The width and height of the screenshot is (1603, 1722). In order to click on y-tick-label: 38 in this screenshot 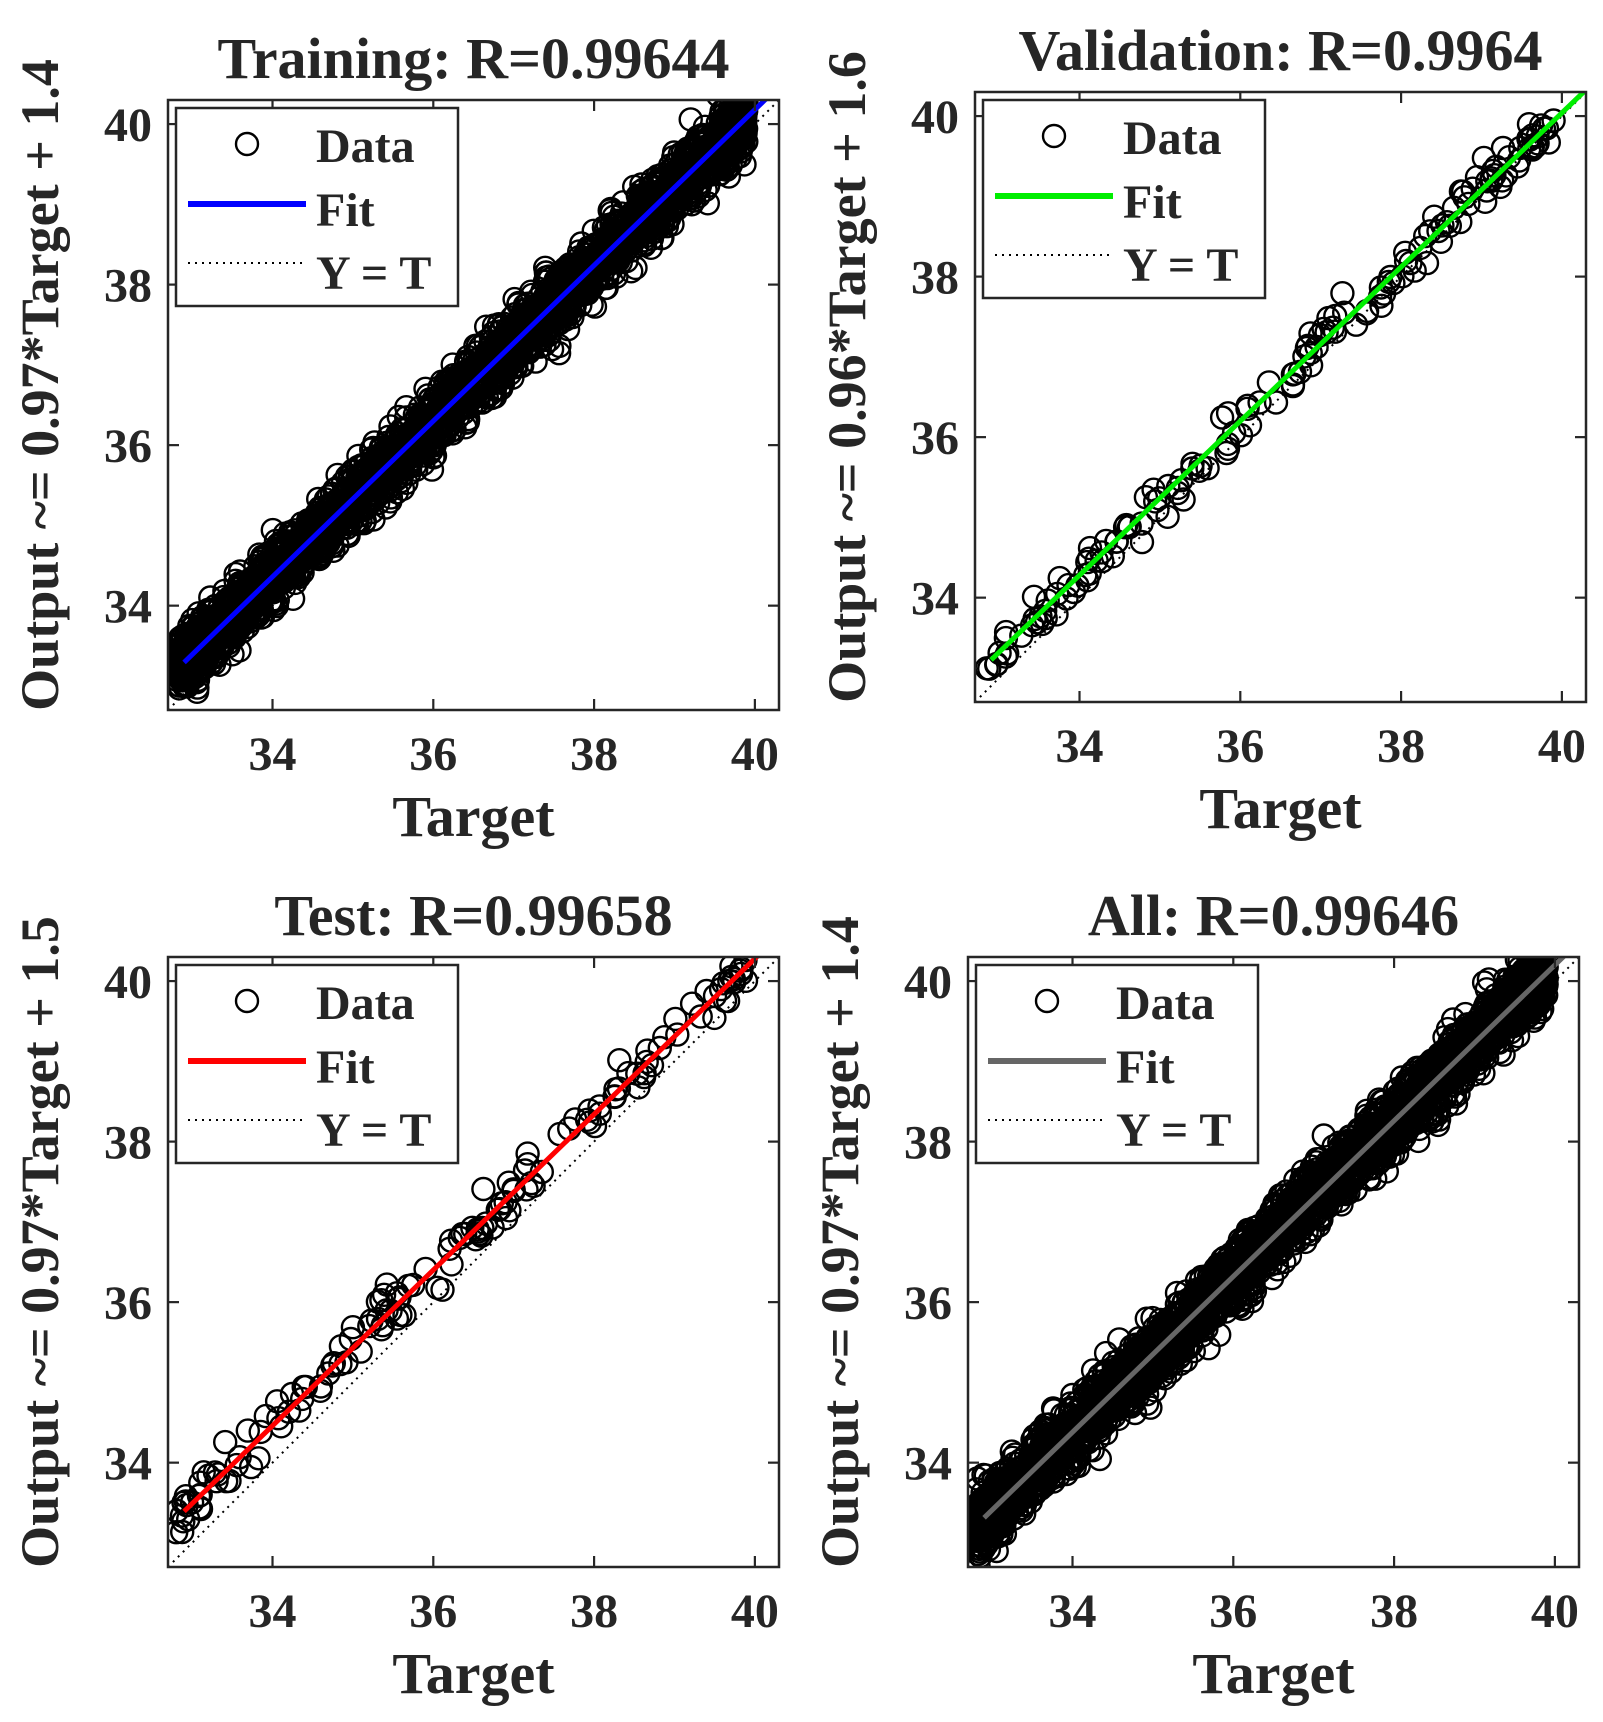, I will do `click(128, 286)`.